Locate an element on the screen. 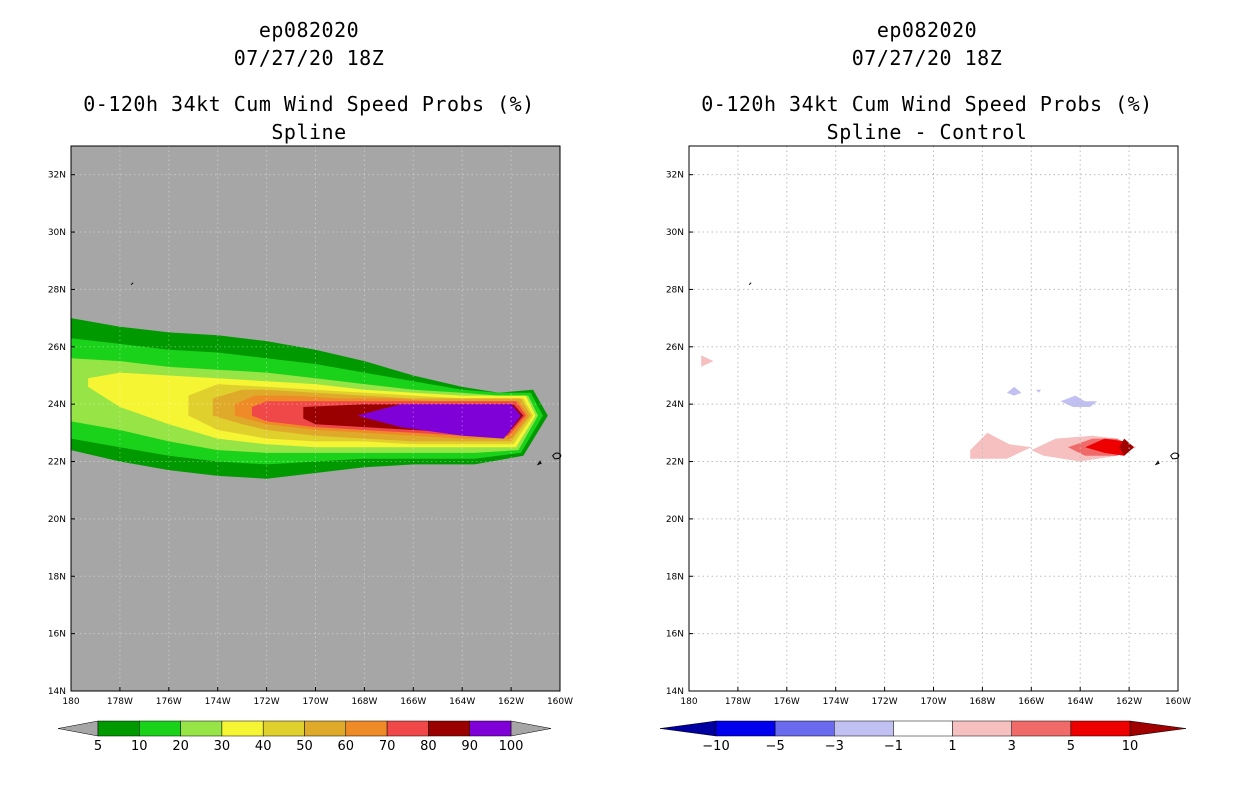 The width and height of the screenshot is (1236, 800). colorbar-label: −10 is located at coordinates (715, 746).